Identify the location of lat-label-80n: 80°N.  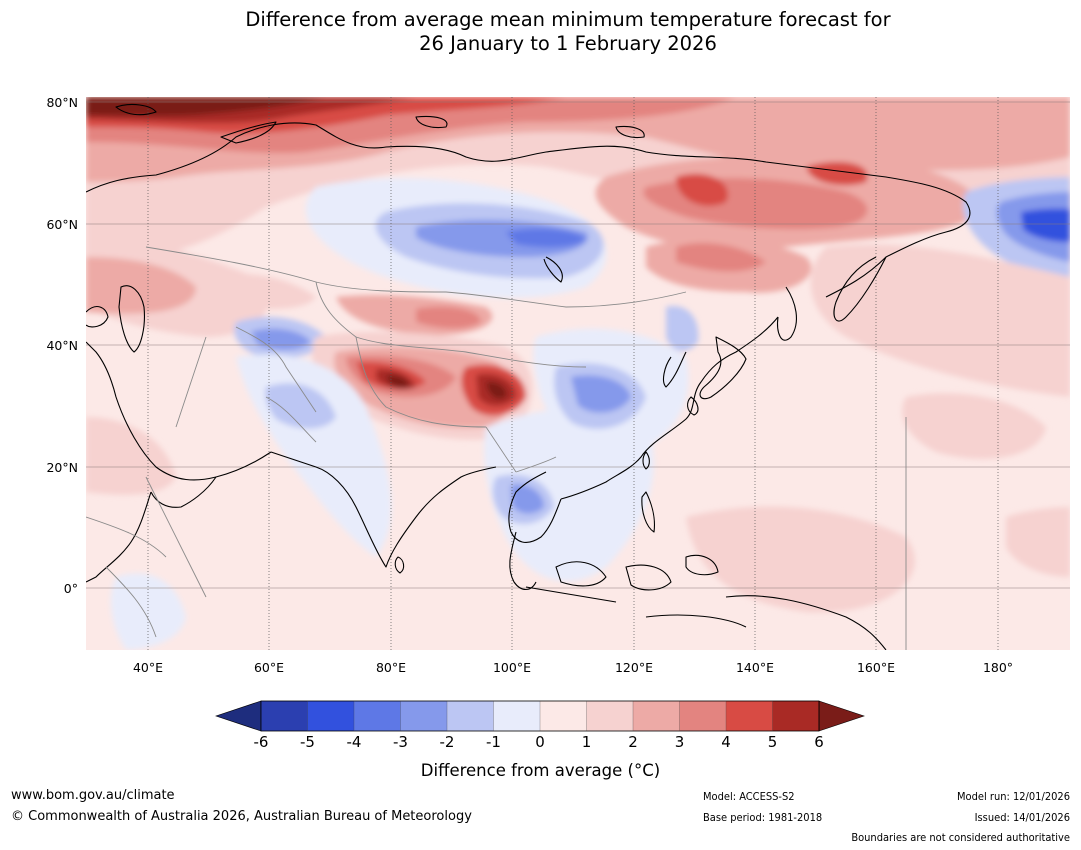
(62, 102).